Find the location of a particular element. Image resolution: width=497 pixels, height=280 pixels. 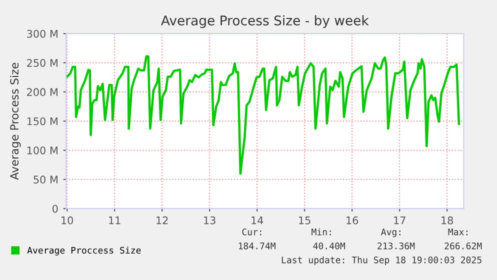

text: Max: is located at coordinates (458, 232).